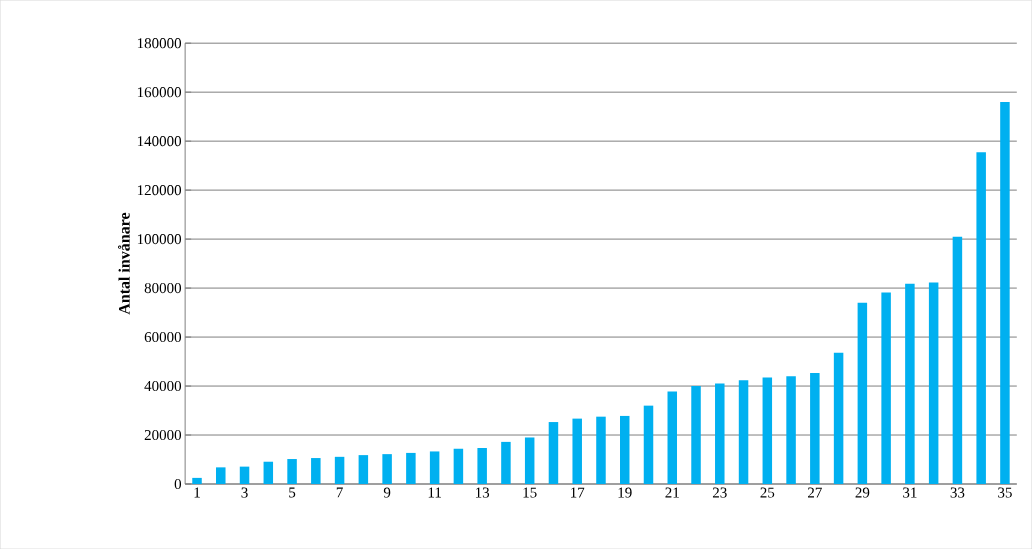 The height and width of the screenshot is (549, 1032). I want to click on y-tick-label: 100000, so click(159, 239).